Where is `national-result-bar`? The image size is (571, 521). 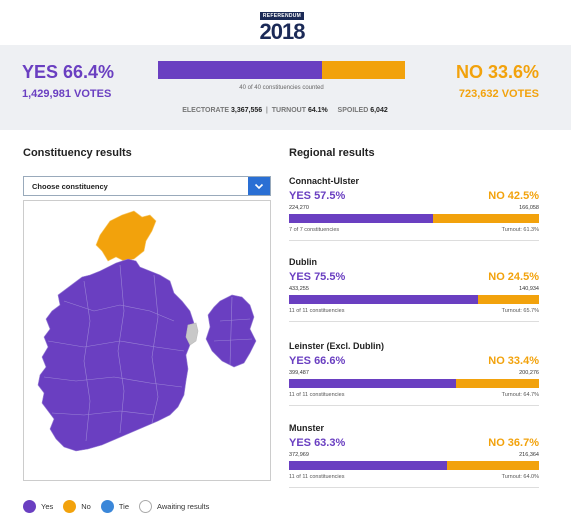
national-result-bar is located at coordinates (281, 70).